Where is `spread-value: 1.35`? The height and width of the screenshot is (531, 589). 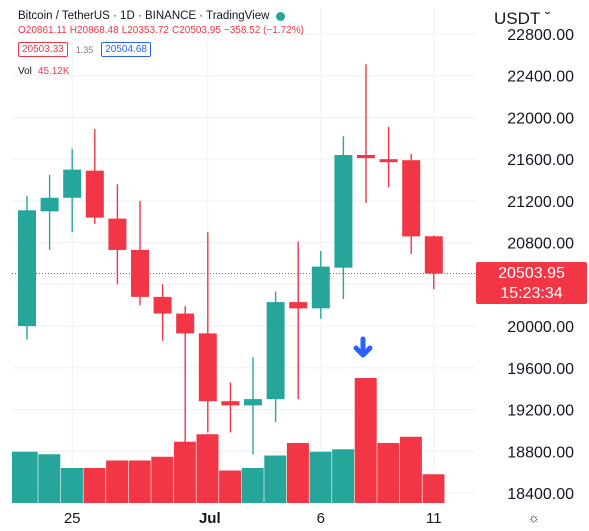
spread-value: 1.35 is located at coordinates (84, 49).